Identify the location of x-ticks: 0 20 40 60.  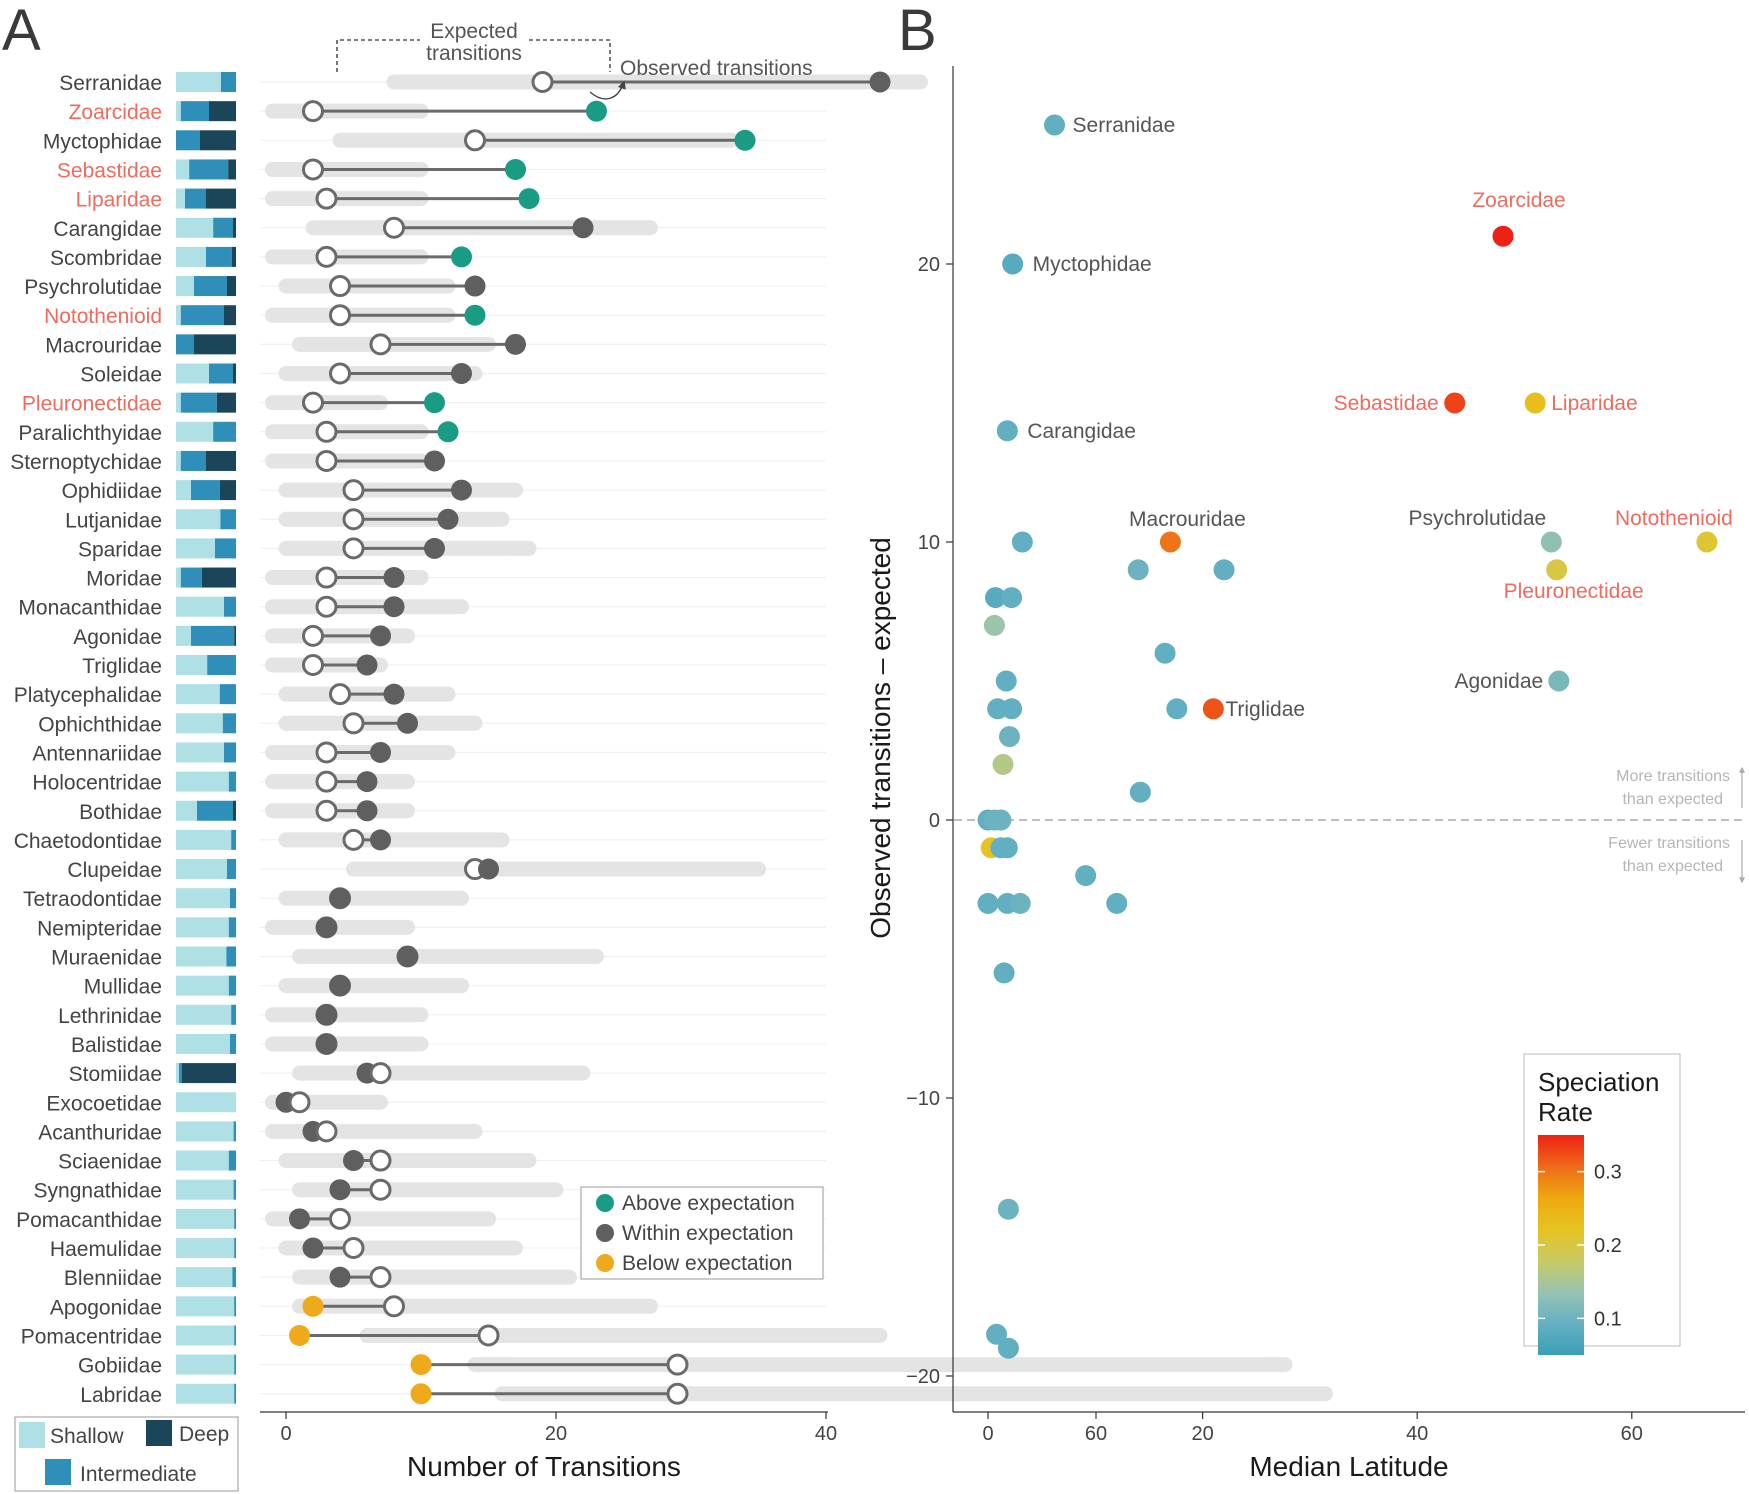
(693, 1428).